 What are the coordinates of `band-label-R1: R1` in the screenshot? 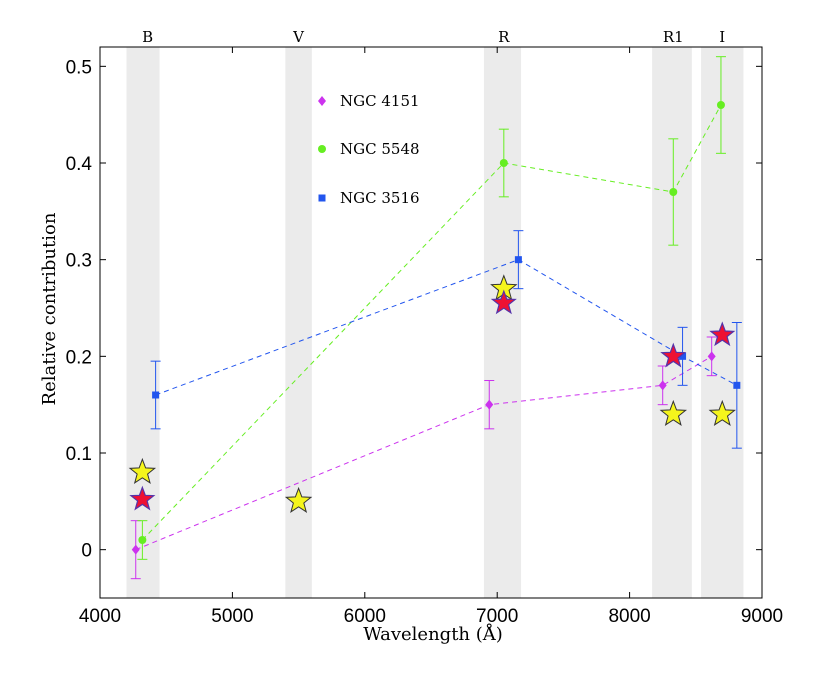 It's located at (673, 37).